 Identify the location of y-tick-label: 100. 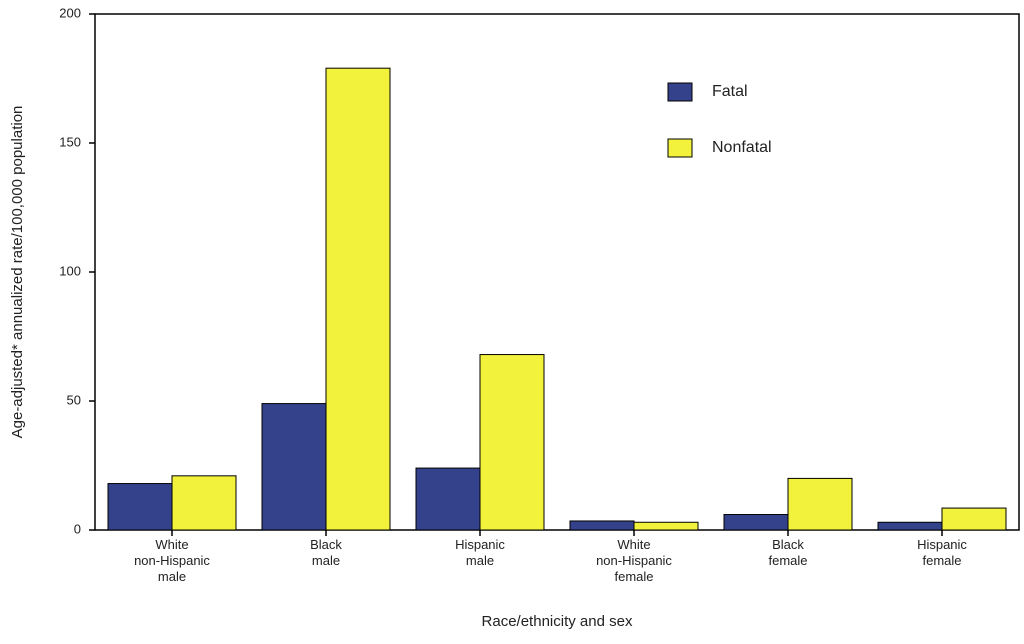
(70, 270).